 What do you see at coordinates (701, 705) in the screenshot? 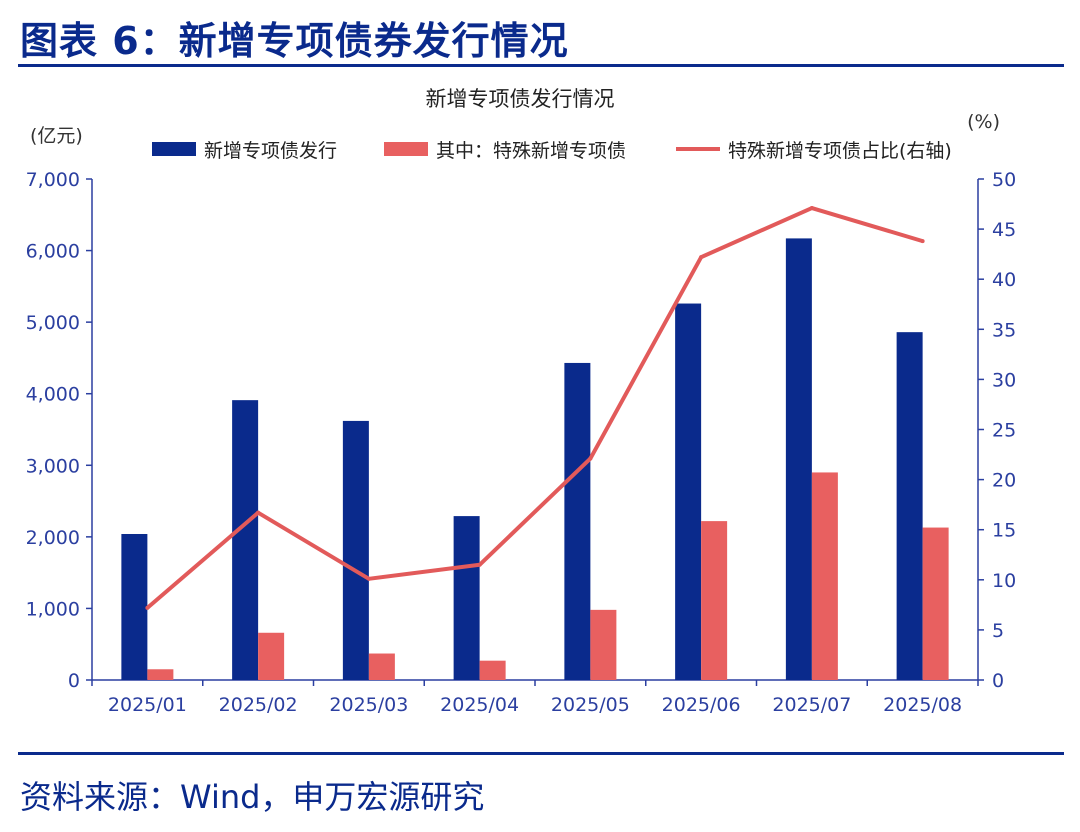
I see `x-tick-label: 2025/06` at bounding box center [701, 705].